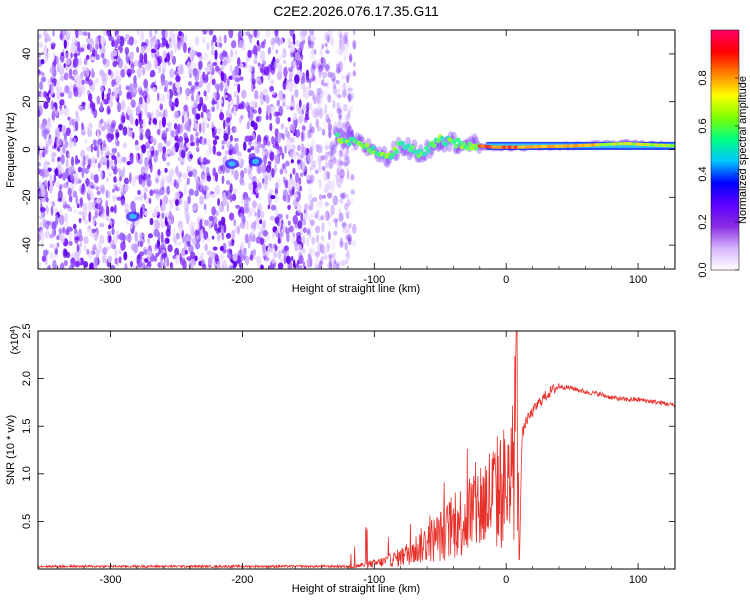 The width and height of the screenshot is (750, 600). Describe the element at coordinates (468, 148) in the screenshot. I see `ridge-core` at that location.